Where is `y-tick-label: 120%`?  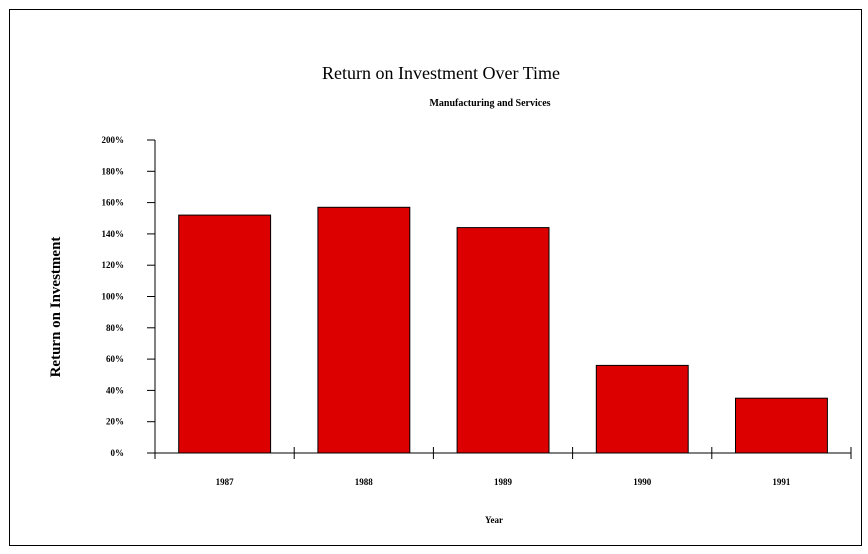
y-tick-label: 120% is located at coordinates (113, 265).